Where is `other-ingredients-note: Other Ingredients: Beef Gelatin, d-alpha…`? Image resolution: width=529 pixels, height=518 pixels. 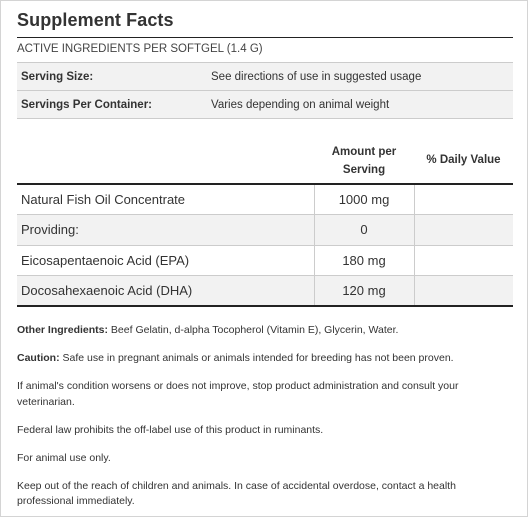
other-ingredients-note: Other Ingredients: Beef Gelatin, d-alpha… is located at coordinates (265, 331).